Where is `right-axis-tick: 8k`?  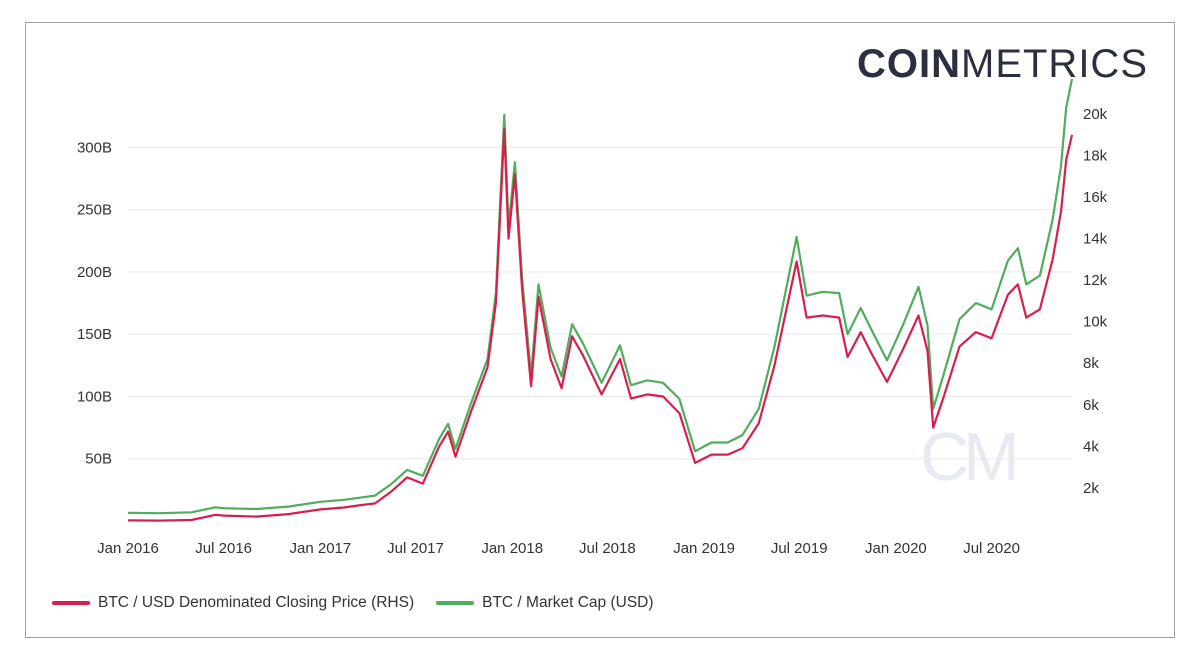
right-axis-tick: 8k is located at coordinates (1091, 363).